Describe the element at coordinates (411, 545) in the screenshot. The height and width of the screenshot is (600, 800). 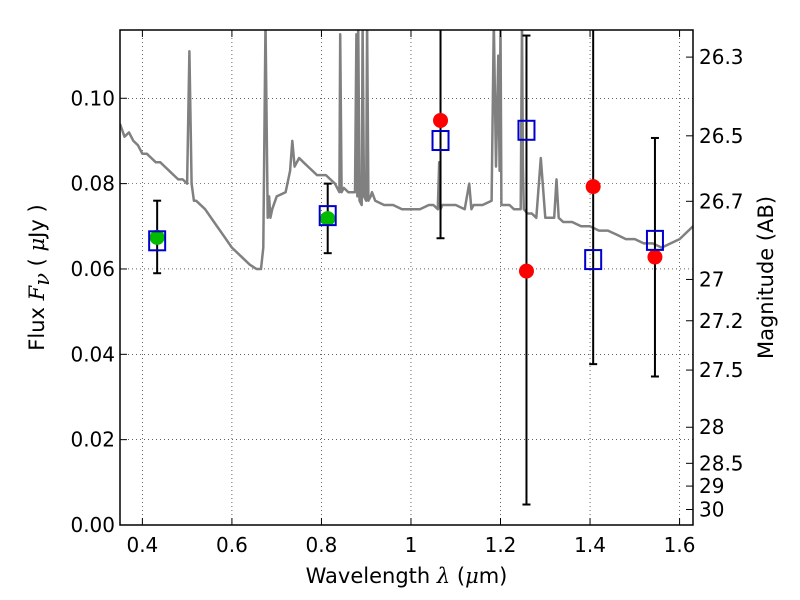
I see `x-tick-label: 1` at that location.